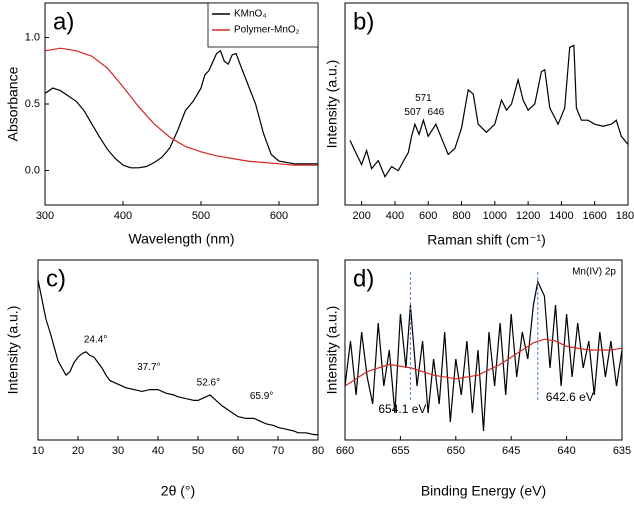 The width and height of the screenshot is (634, 506). I want to click on x-tick-label: 40, so click(158, 451).